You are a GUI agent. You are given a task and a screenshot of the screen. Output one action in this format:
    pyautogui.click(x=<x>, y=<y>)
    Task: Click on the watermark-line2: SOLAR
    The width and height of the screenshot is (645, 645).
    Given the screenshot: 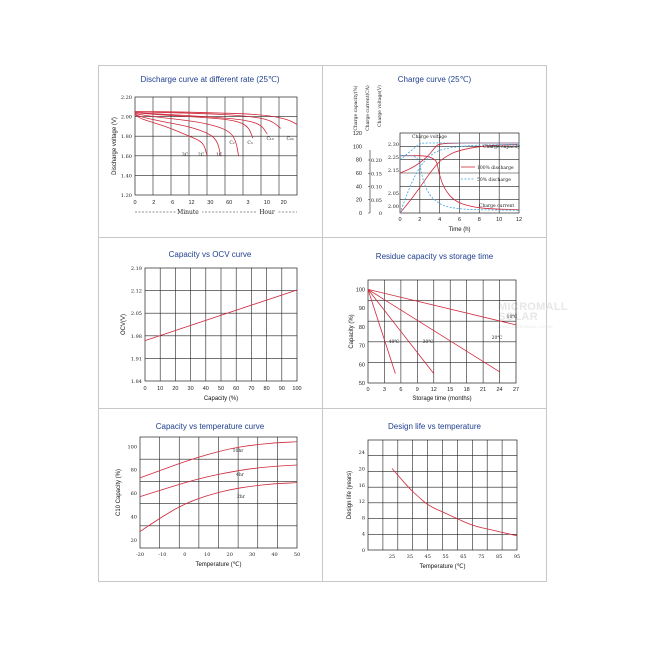 What is the action you would take?
    pyautogui.click(x=518, y=317)
    